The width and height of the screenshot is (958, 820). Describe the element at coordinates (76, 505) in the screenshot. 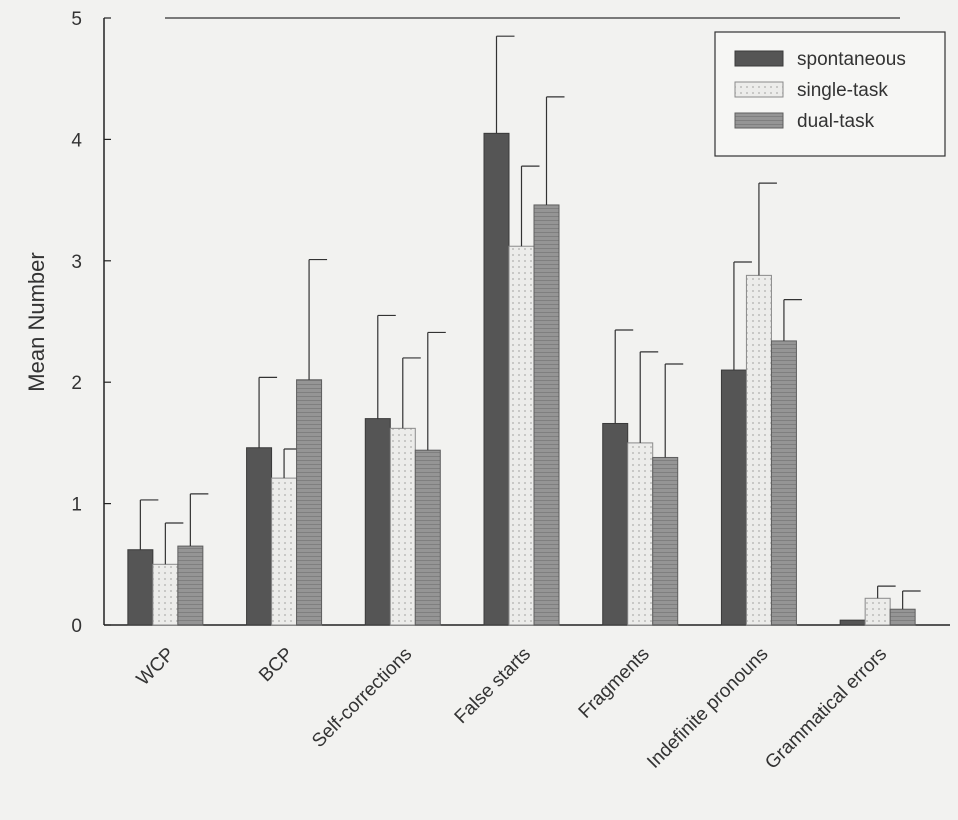

I see `y-tick-label: 1` at that location.